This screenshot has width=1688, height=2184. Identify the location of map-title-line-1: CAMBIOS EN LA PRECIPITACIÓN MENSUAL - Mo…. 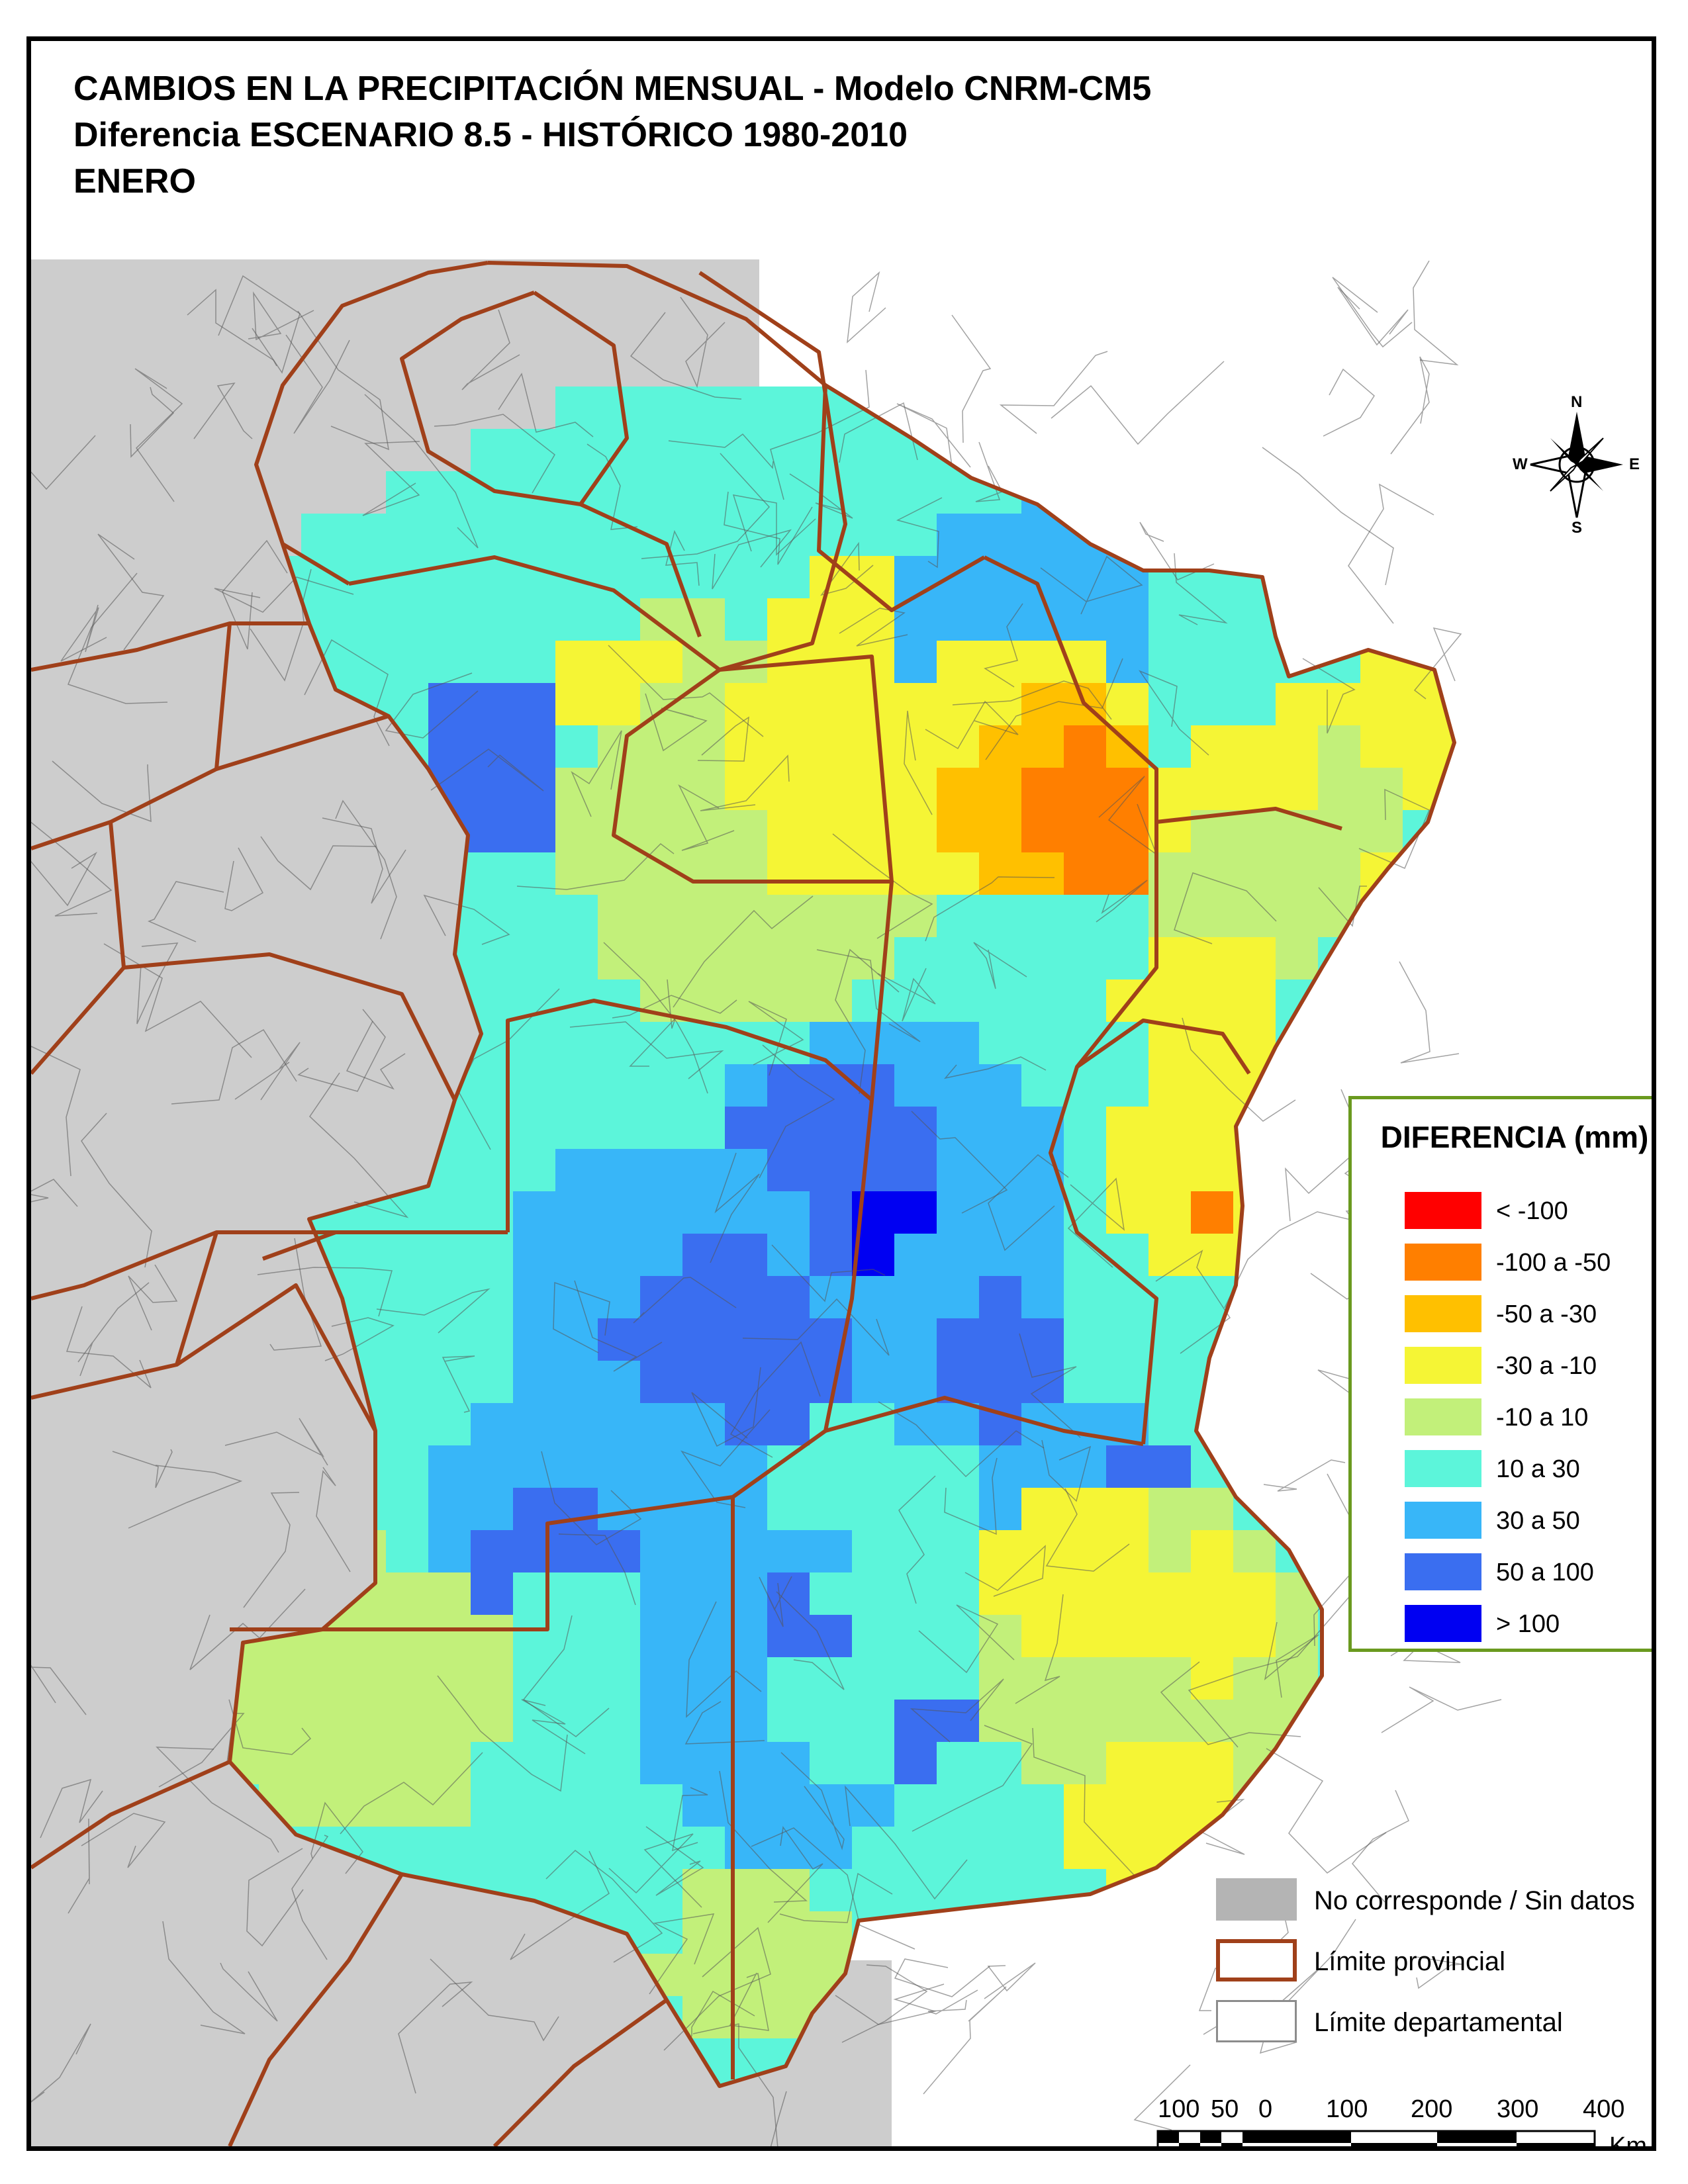
(612, 88).